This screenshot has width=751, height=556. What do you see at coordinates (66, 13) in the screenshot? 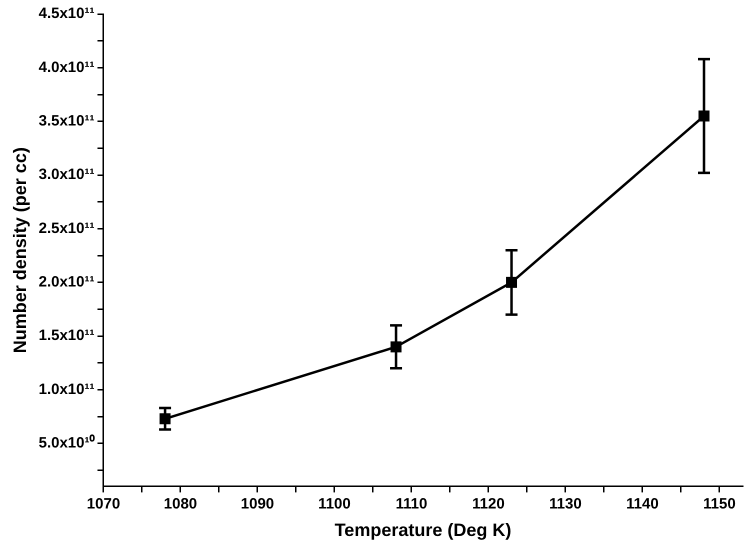
I see `y-tick-label: 4.5x10¹¹` at bounding box center [66, 13].